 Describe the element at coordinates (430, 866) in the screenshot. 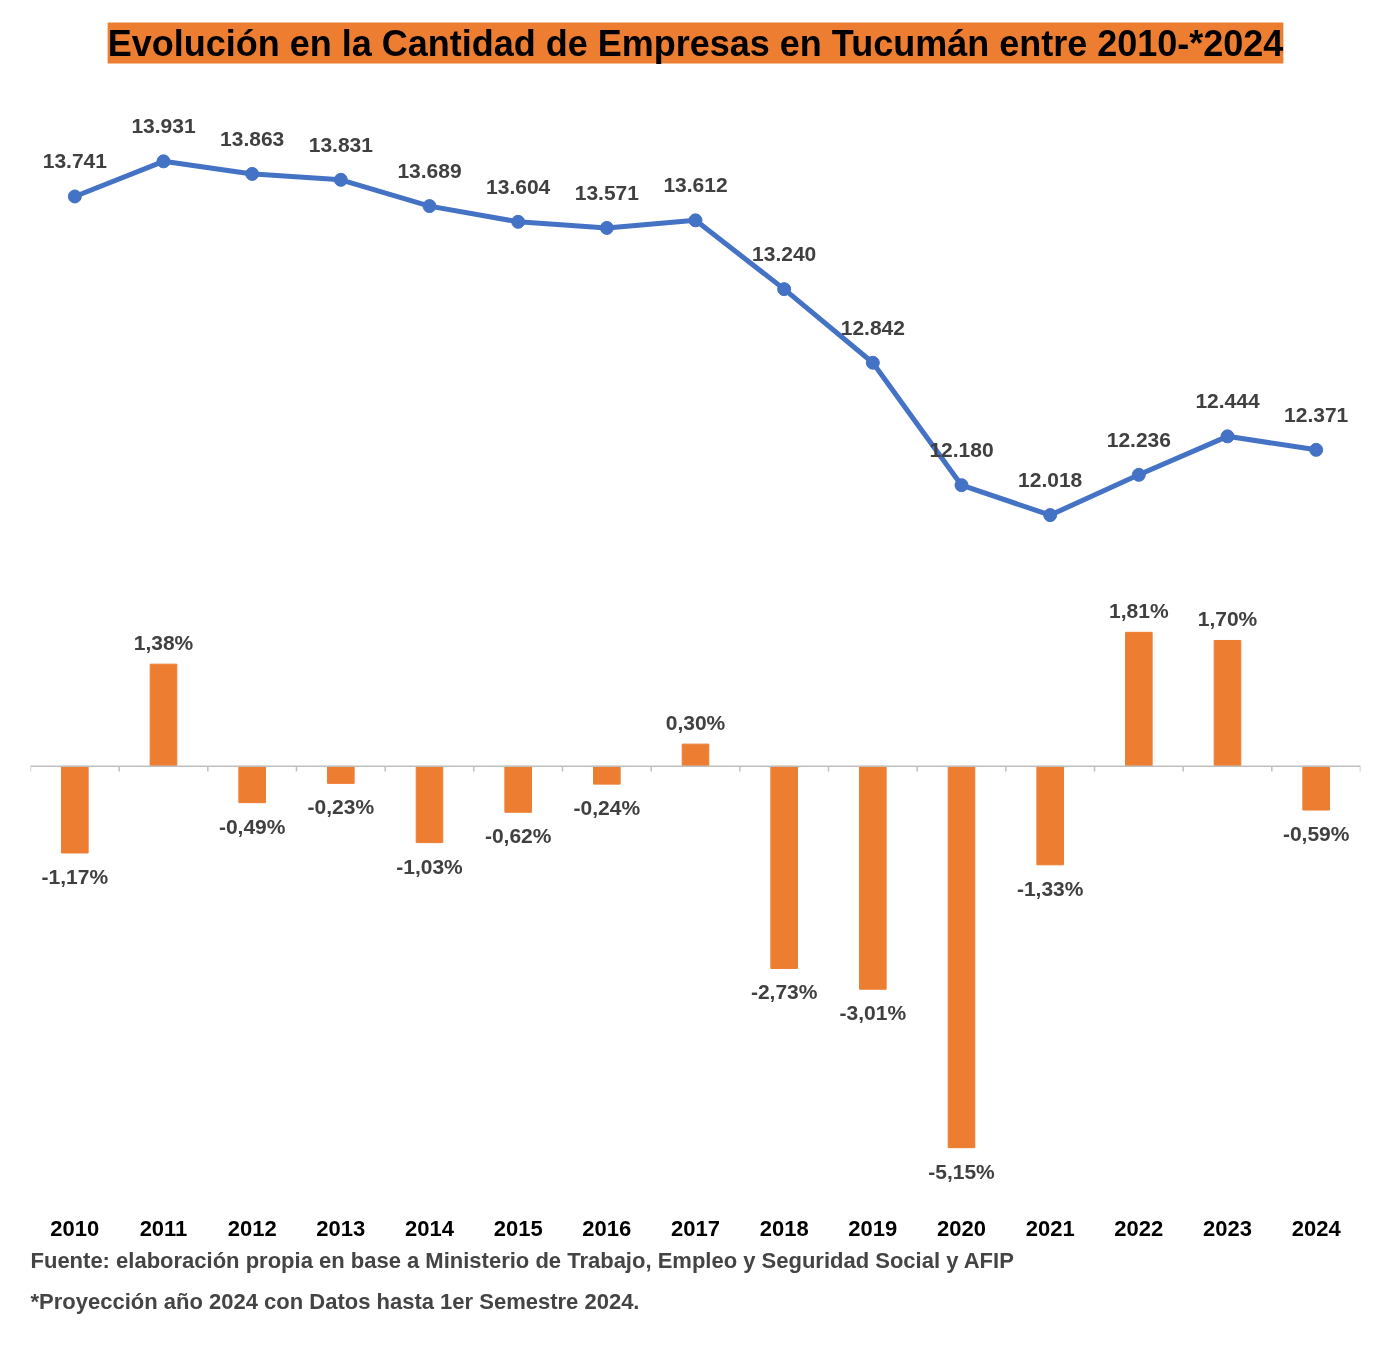

I see `data-label: -1,03%` at that location.